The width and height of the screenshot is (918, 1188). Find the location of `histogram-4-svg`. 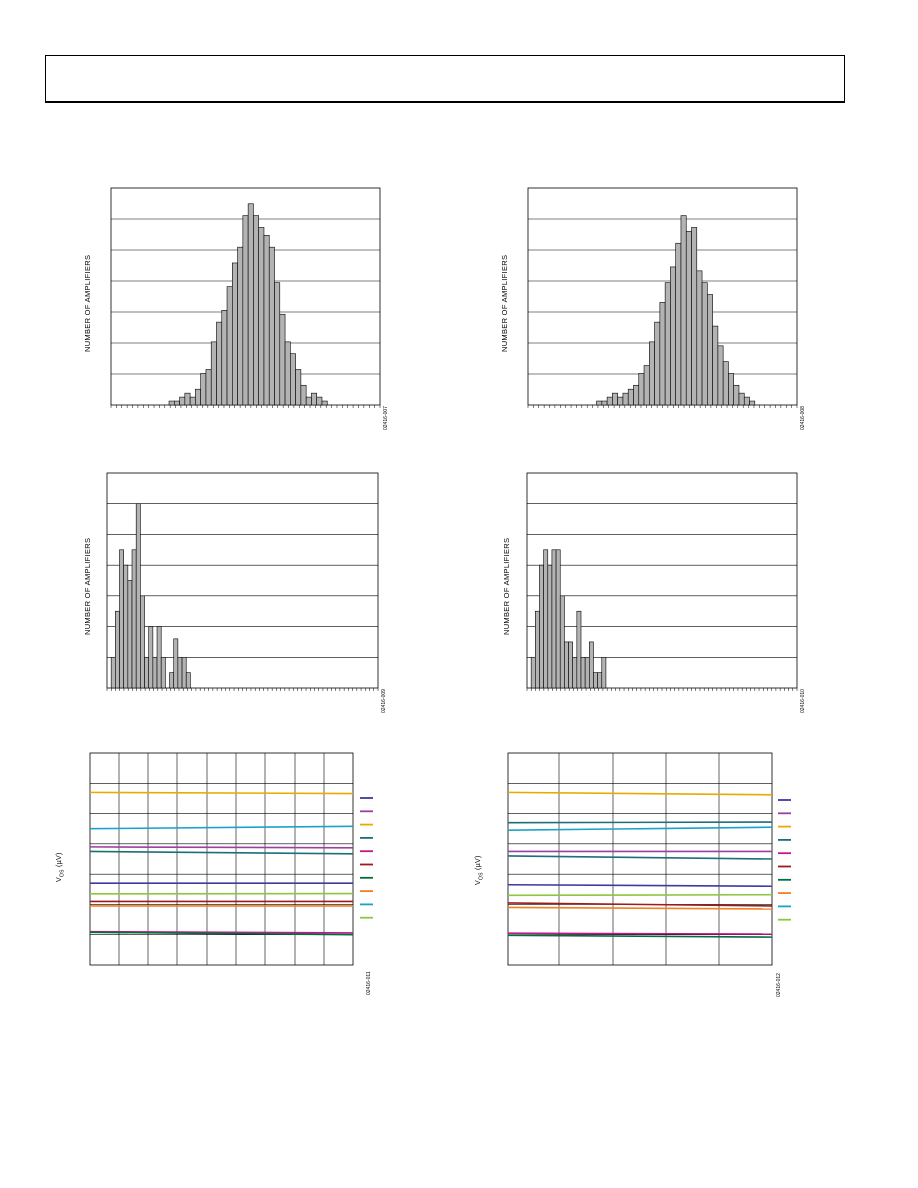

histogram-4-svg is located at coordinates (662, 581).